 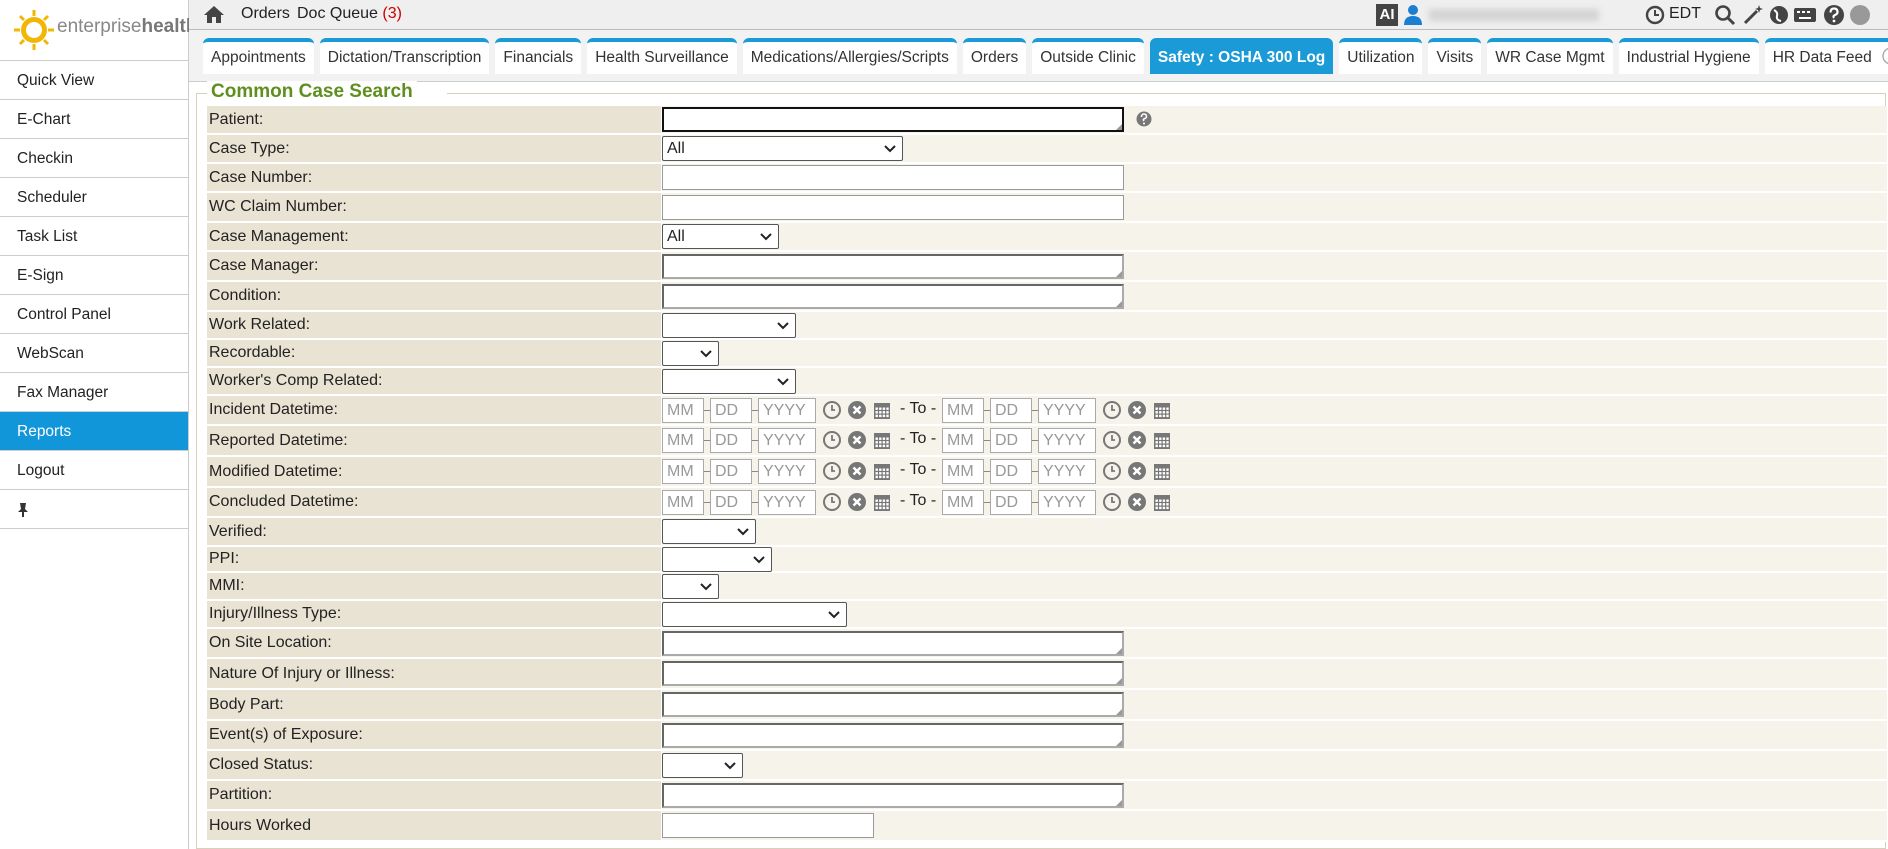 What do you see at coordinates (94, 314) in the screenshot?
I see `nav-item: Control Panel` at bounding box center [94, 314].